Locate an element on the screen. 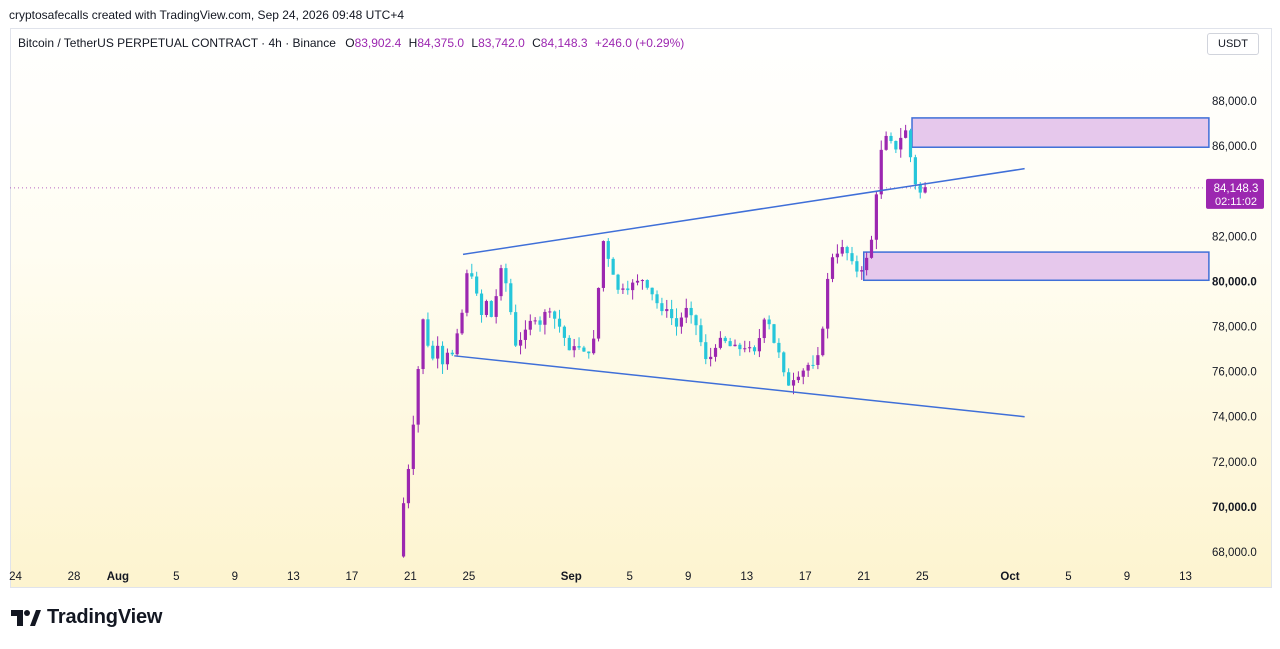 This screenshot has height=649, width=1280. high-value: 84,375.0 is located at coordinates (441, 43).